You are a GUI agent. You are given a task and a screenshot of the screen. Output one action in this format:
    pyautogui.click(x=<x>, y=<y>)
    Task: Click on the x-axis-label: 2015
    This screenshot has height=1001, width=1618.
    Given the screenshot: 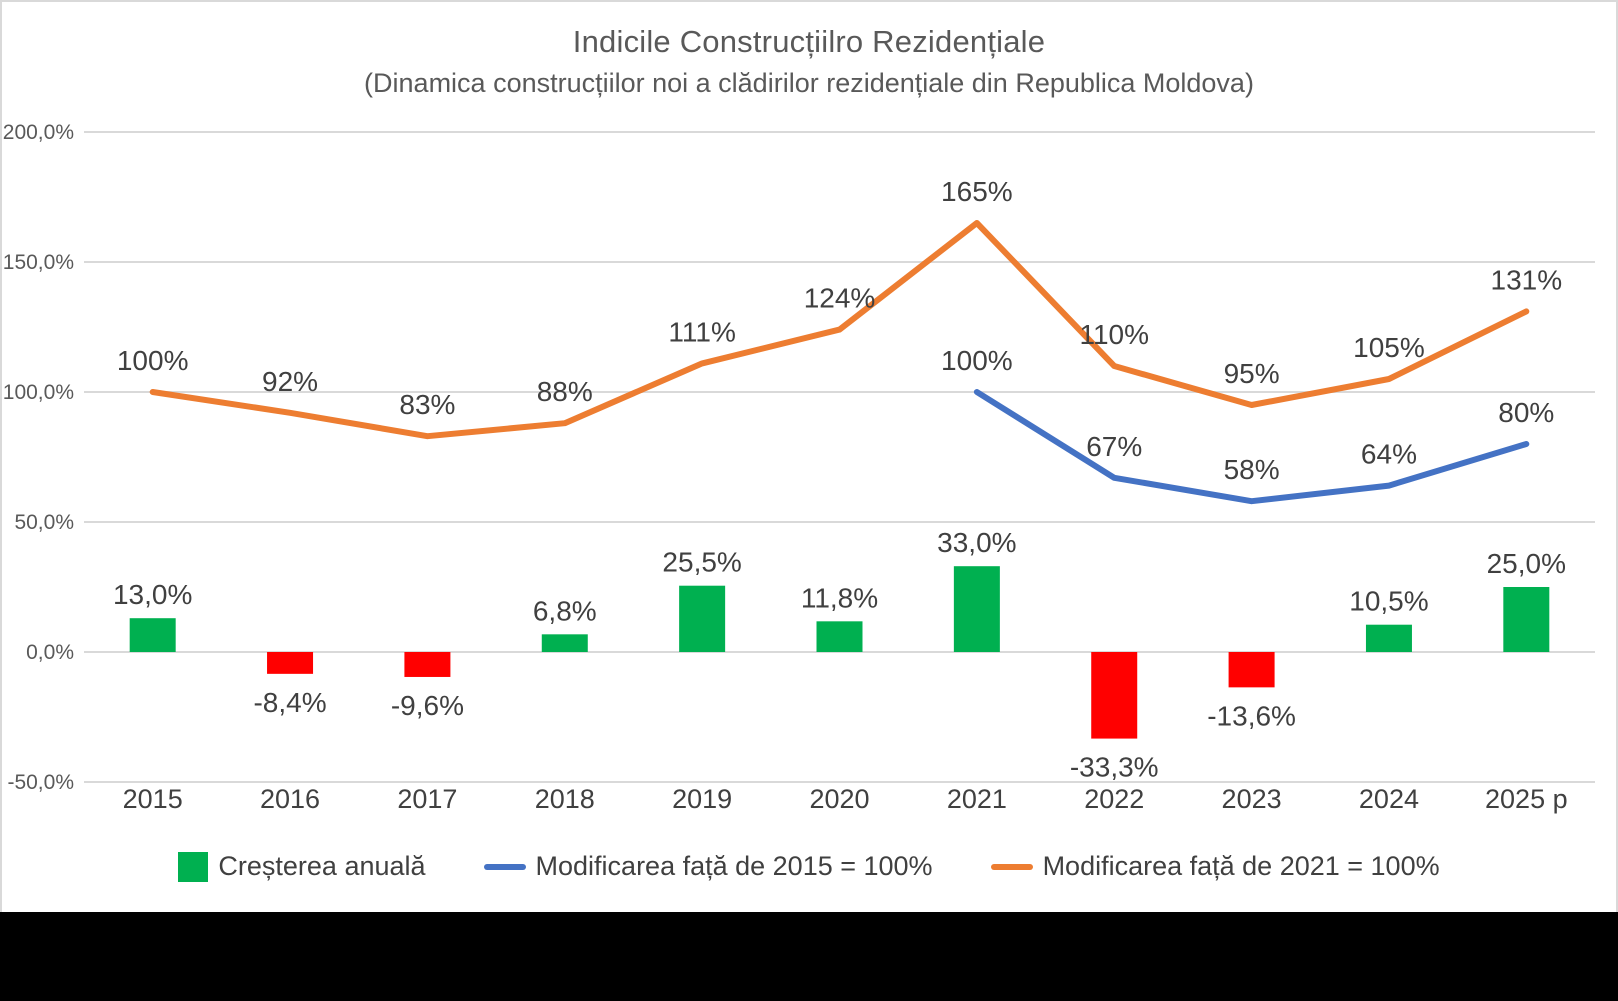 What is the action you would take?
    pyautogui.click(x=153, y=799)
    